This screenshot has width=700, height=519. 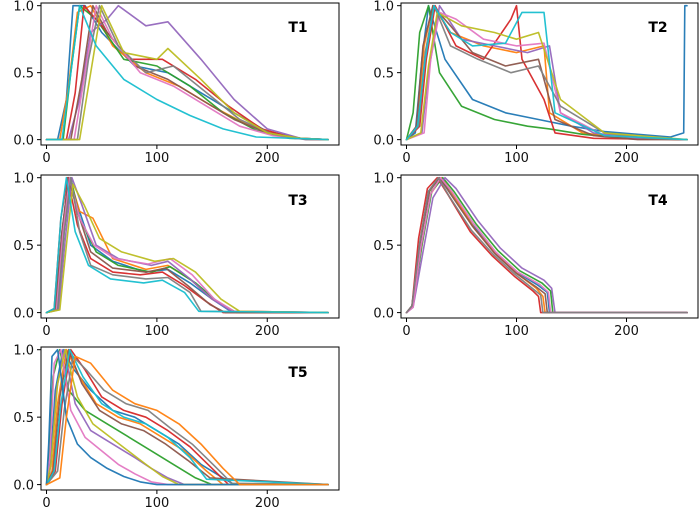 I want to click on panel-1: 0 100 200 0.0 0.5 1.0 T1, so click(x=176, y=83).